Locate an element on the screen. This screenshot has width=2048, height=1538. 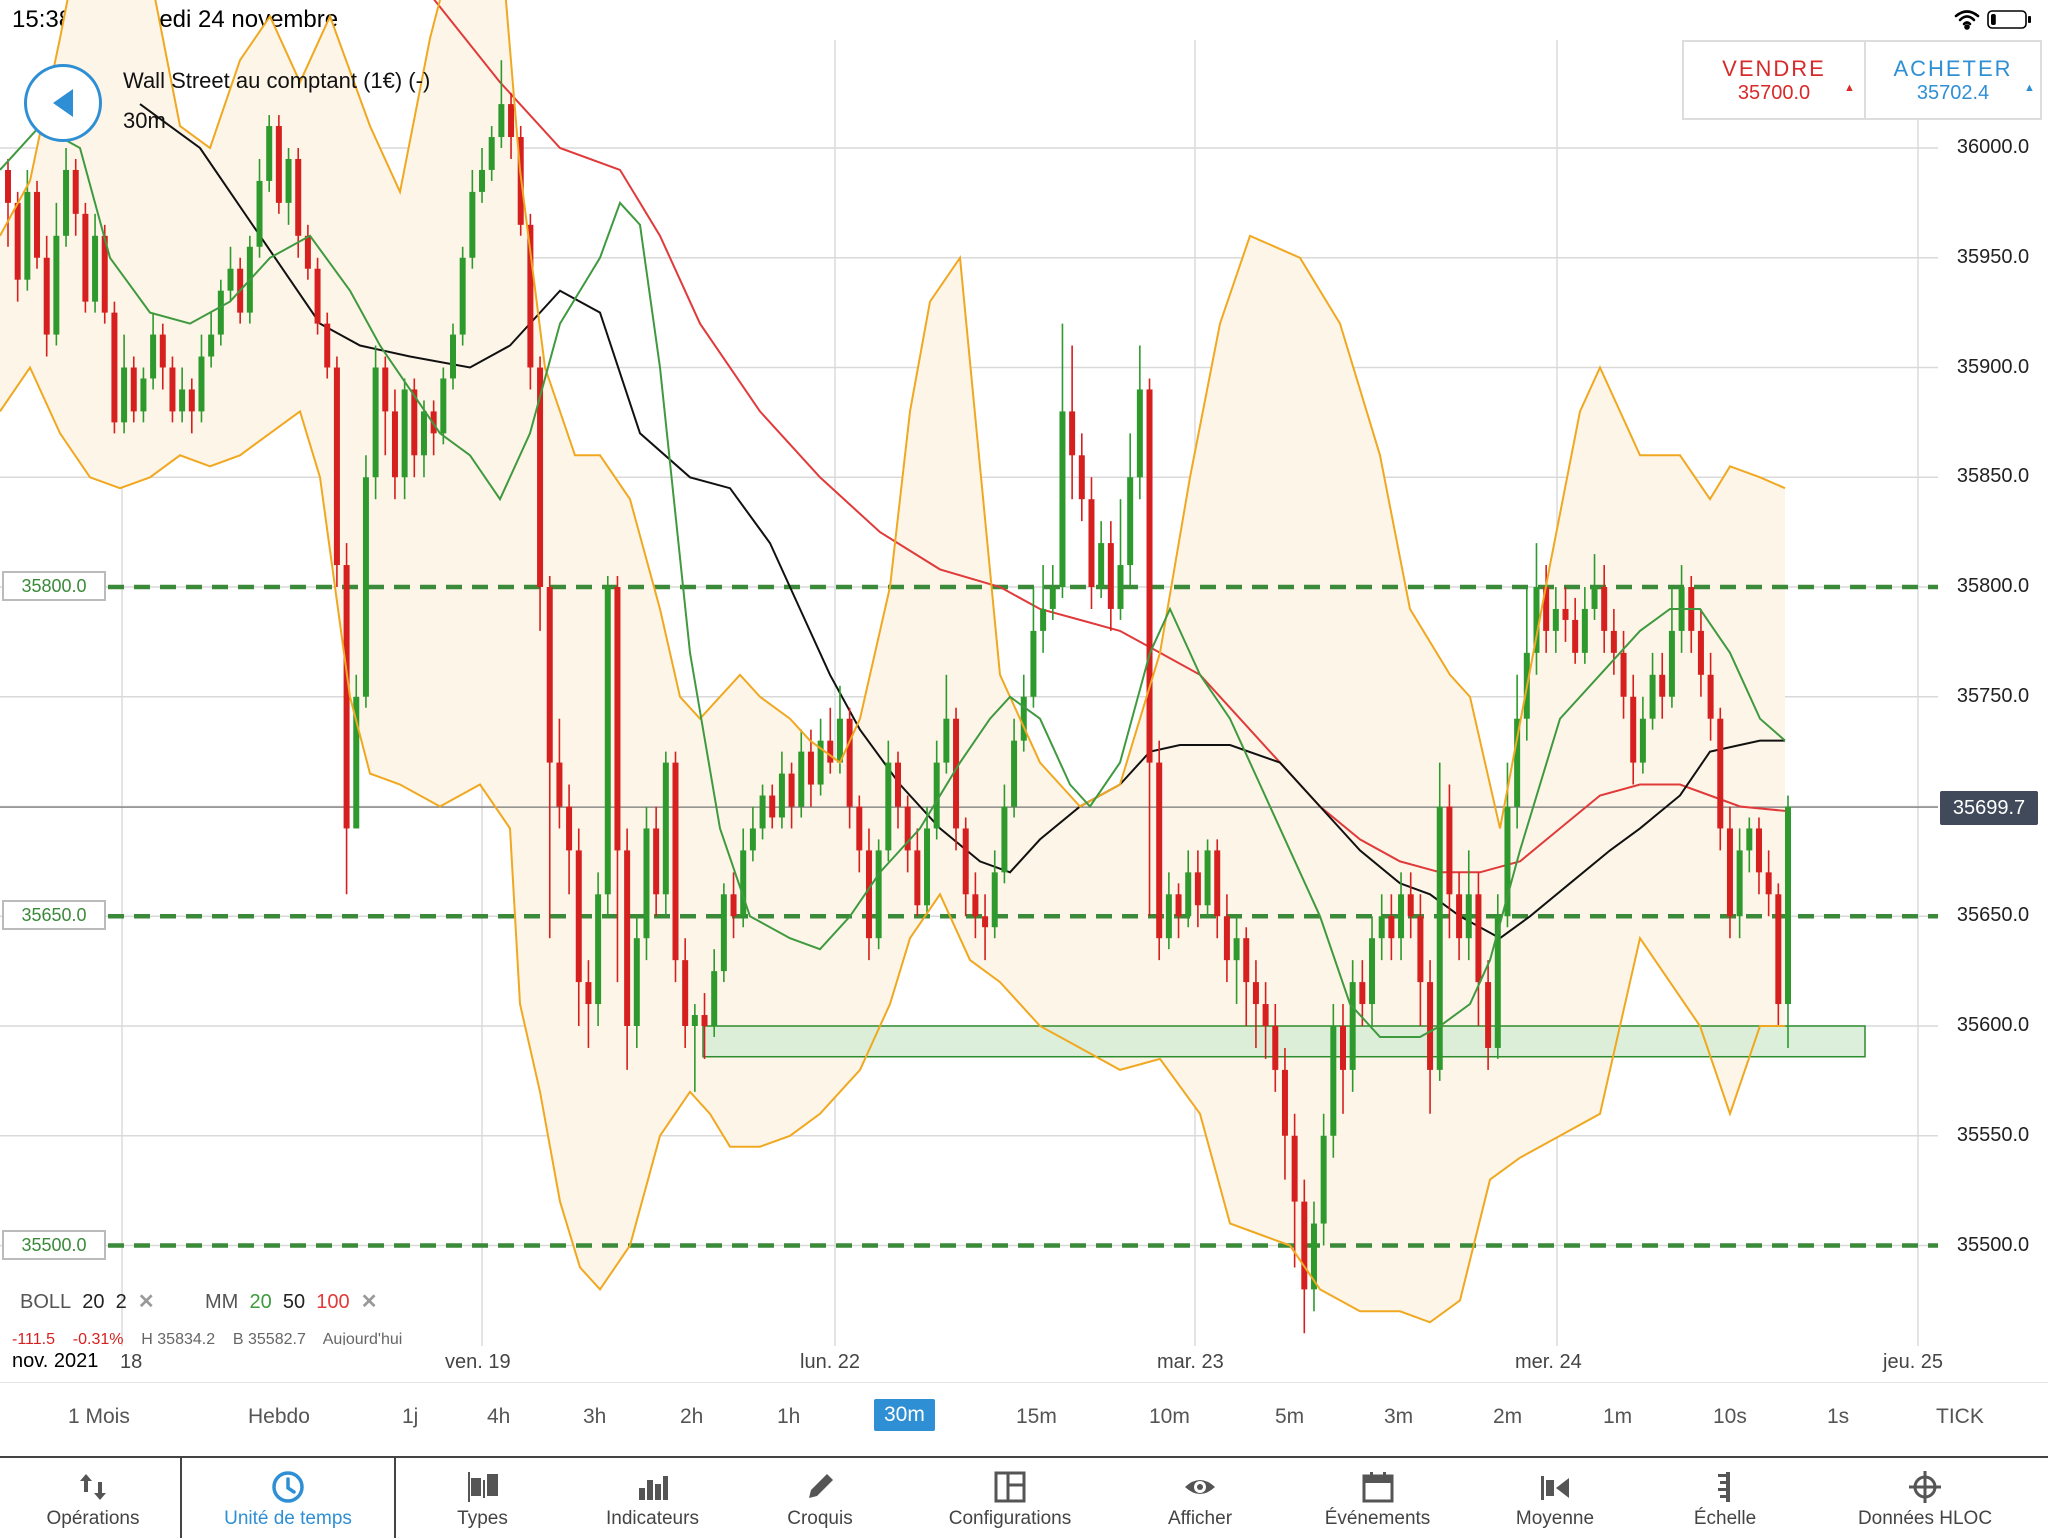
timeframe-10s: 10s is located at coordinates (1730, 1416).